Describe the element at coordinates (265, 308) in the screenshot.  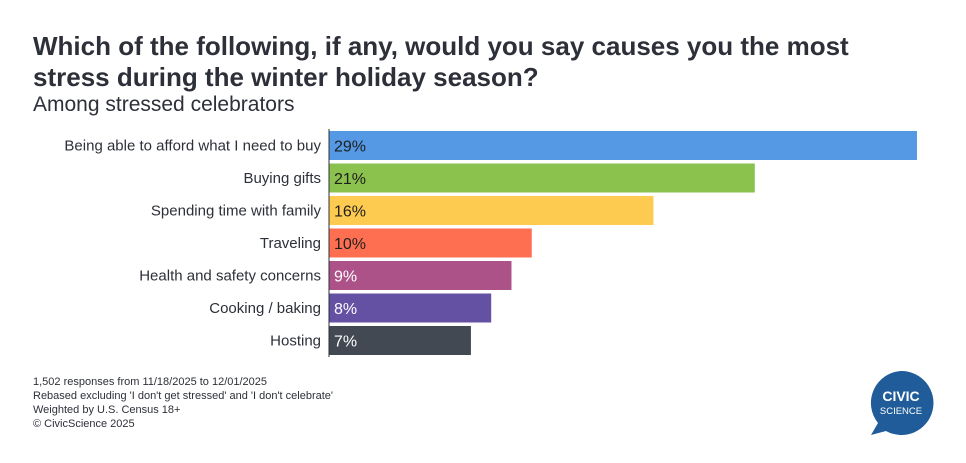
I see `category-label: Cooking / baking` at that location.